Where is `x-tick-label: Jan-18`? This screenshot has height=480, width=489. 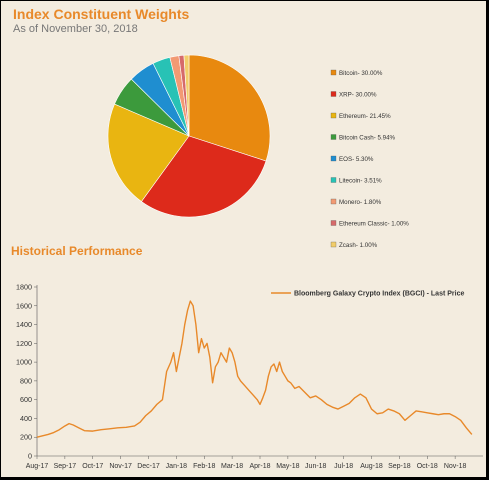
x-tick-label: Jan-18 is located at coordinates (177, 466).